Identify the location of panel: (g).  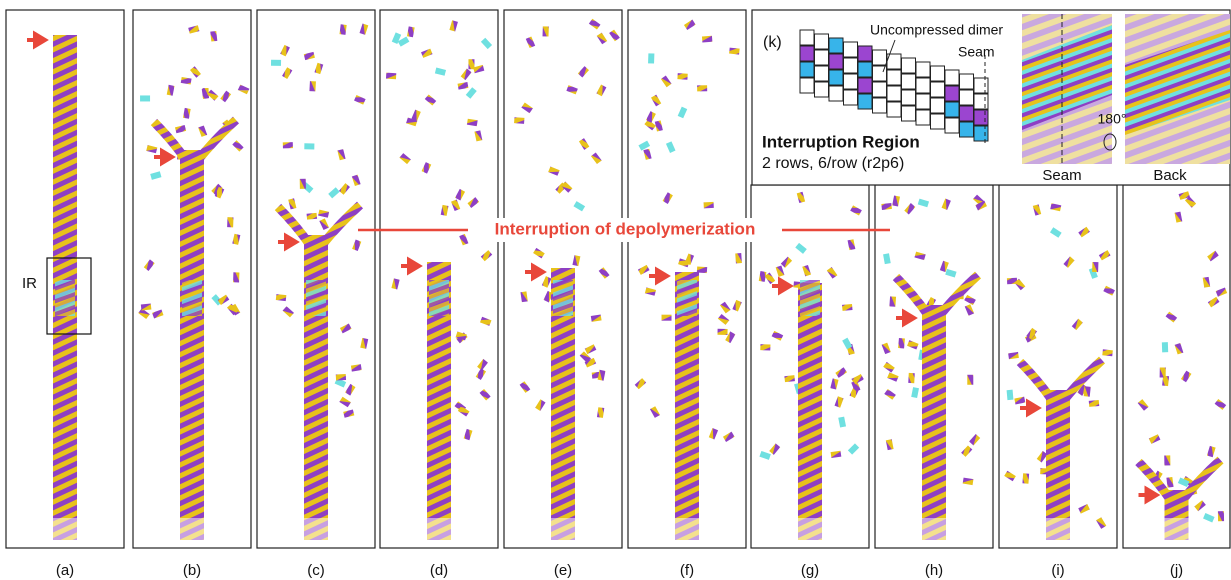
(810, 381).